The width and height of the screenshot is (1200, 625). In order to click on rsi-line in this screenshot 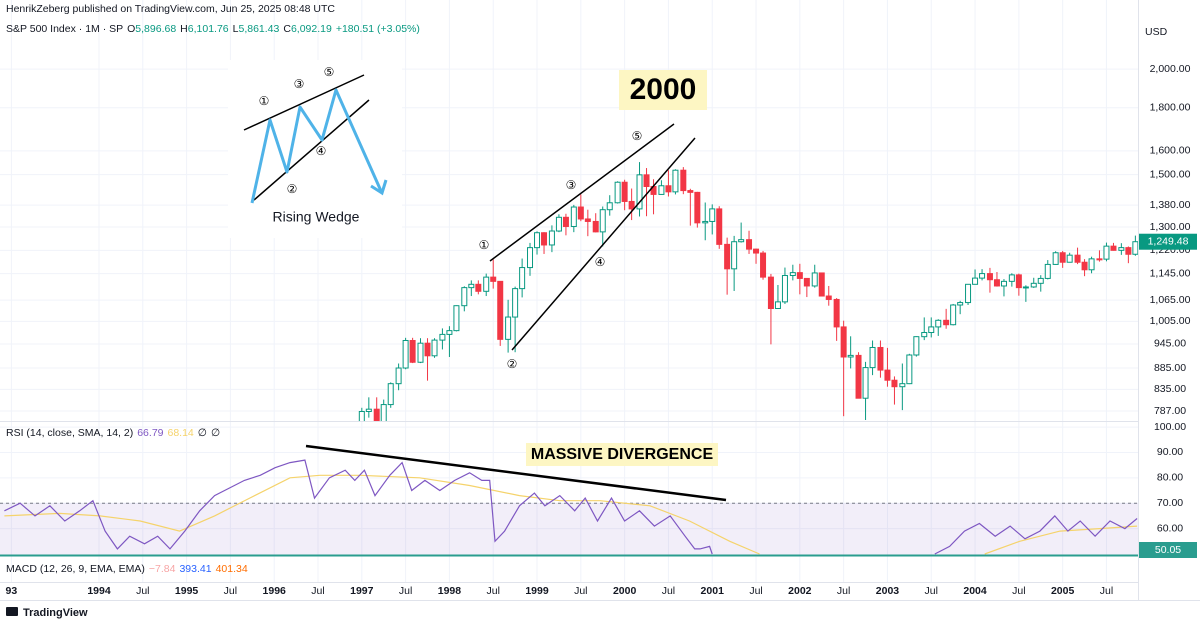, I will do `click(571, 507)`.